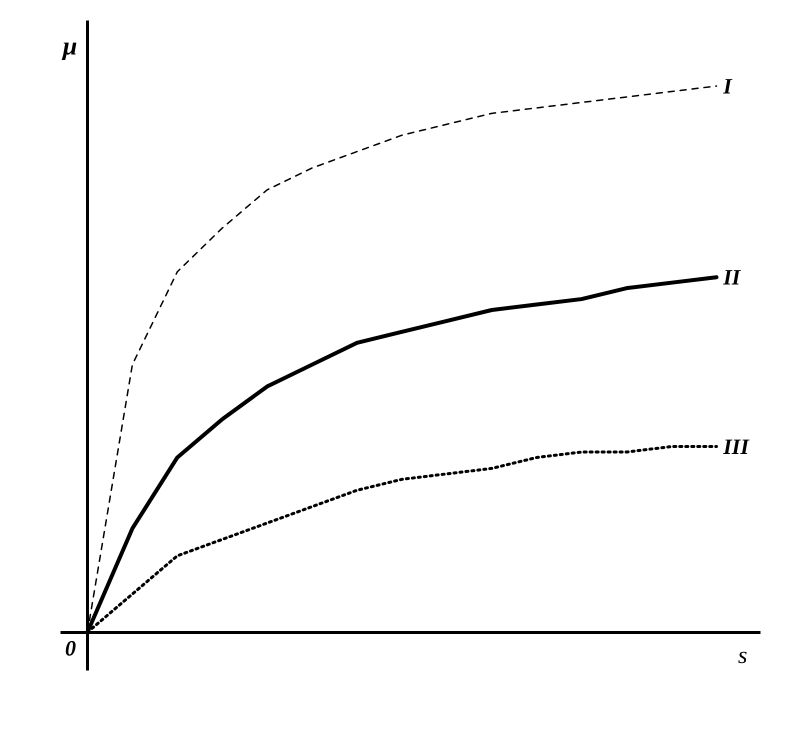 Image resolution: width=809 pixels, height=739 pixels. What do you see at coordinates (70, 647) in the screenshot?
I see `text: 0` at bounding box center [70, 647].